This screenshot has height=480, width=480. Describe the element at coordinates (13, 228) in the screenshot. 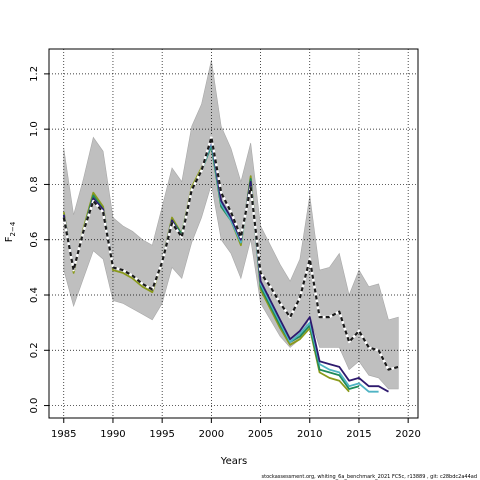

I see `y-axis-title-subscript: 2−4` at that location.